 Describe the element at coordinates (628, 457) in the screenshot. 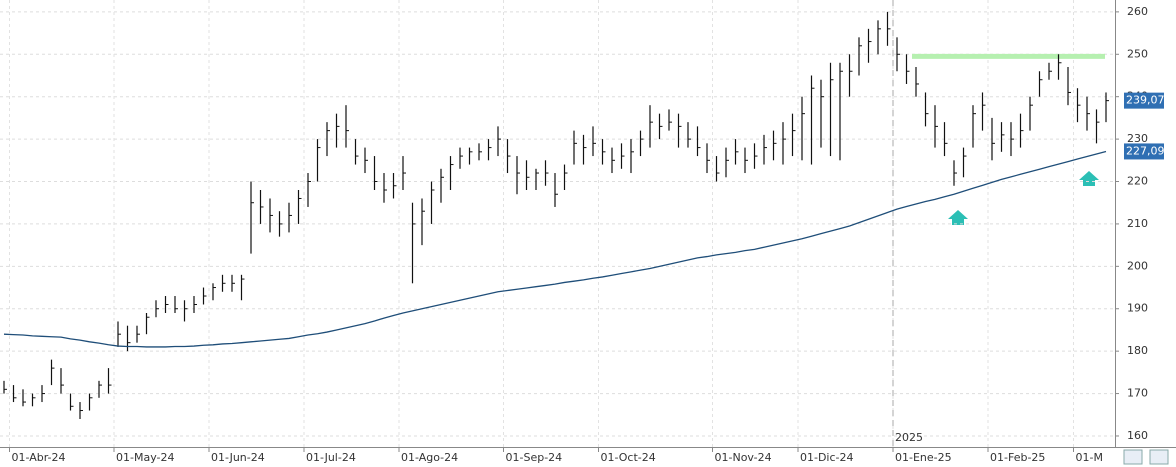

I see `x-tick-label: 01-Oct-24` at that location.